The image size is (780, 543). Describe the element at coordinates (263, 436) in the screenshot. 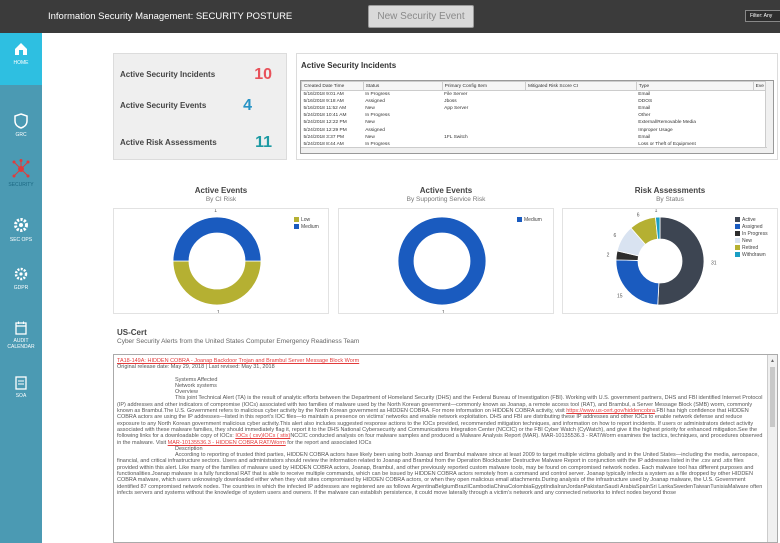

I see `ioc-links: IOCs ( csv)IOCs ( stix)` at that location.